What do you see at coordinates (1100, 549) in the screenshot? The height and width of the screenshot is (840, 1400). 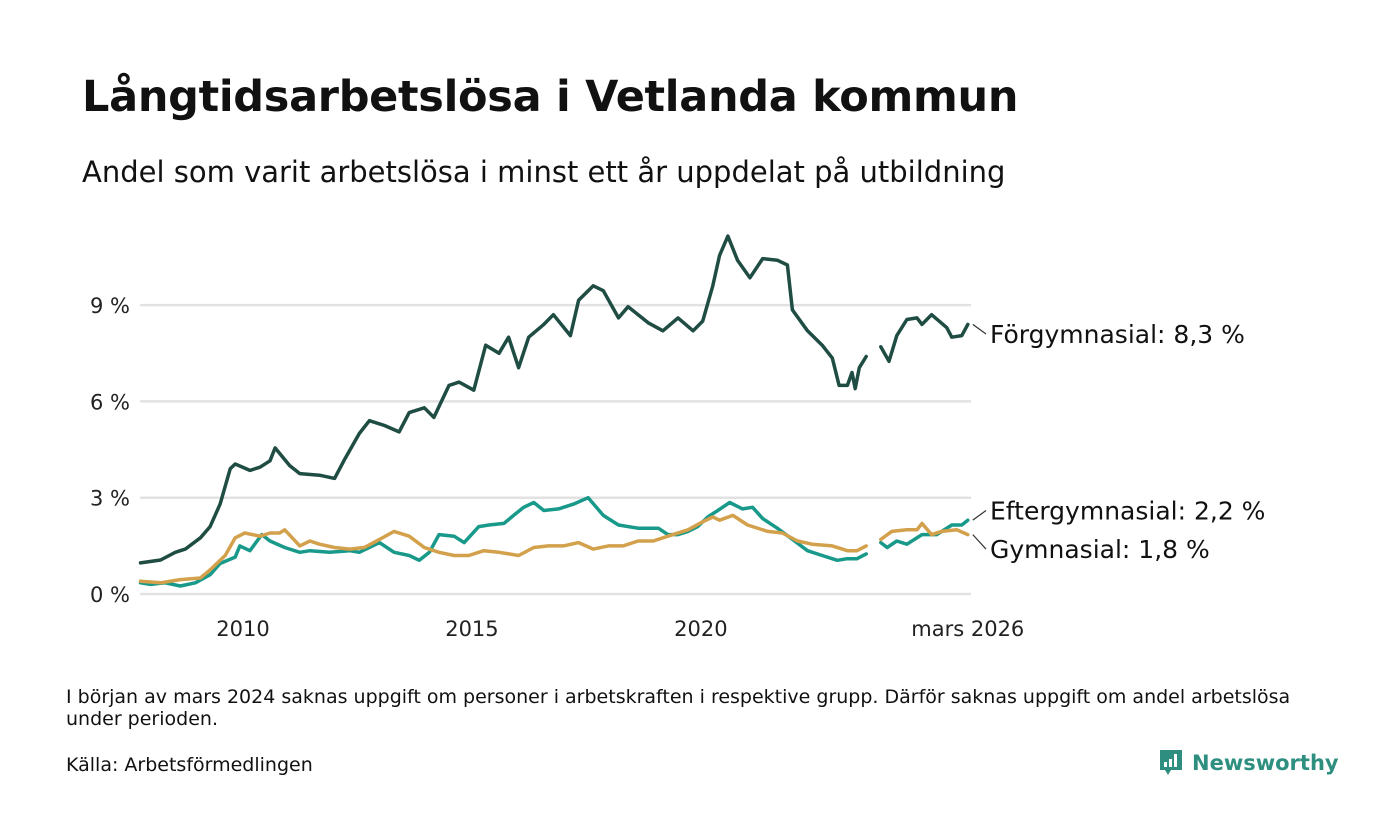 I see `series-end-label: Gymnasial: 1,8 %` at bounding box center [1100, 549].